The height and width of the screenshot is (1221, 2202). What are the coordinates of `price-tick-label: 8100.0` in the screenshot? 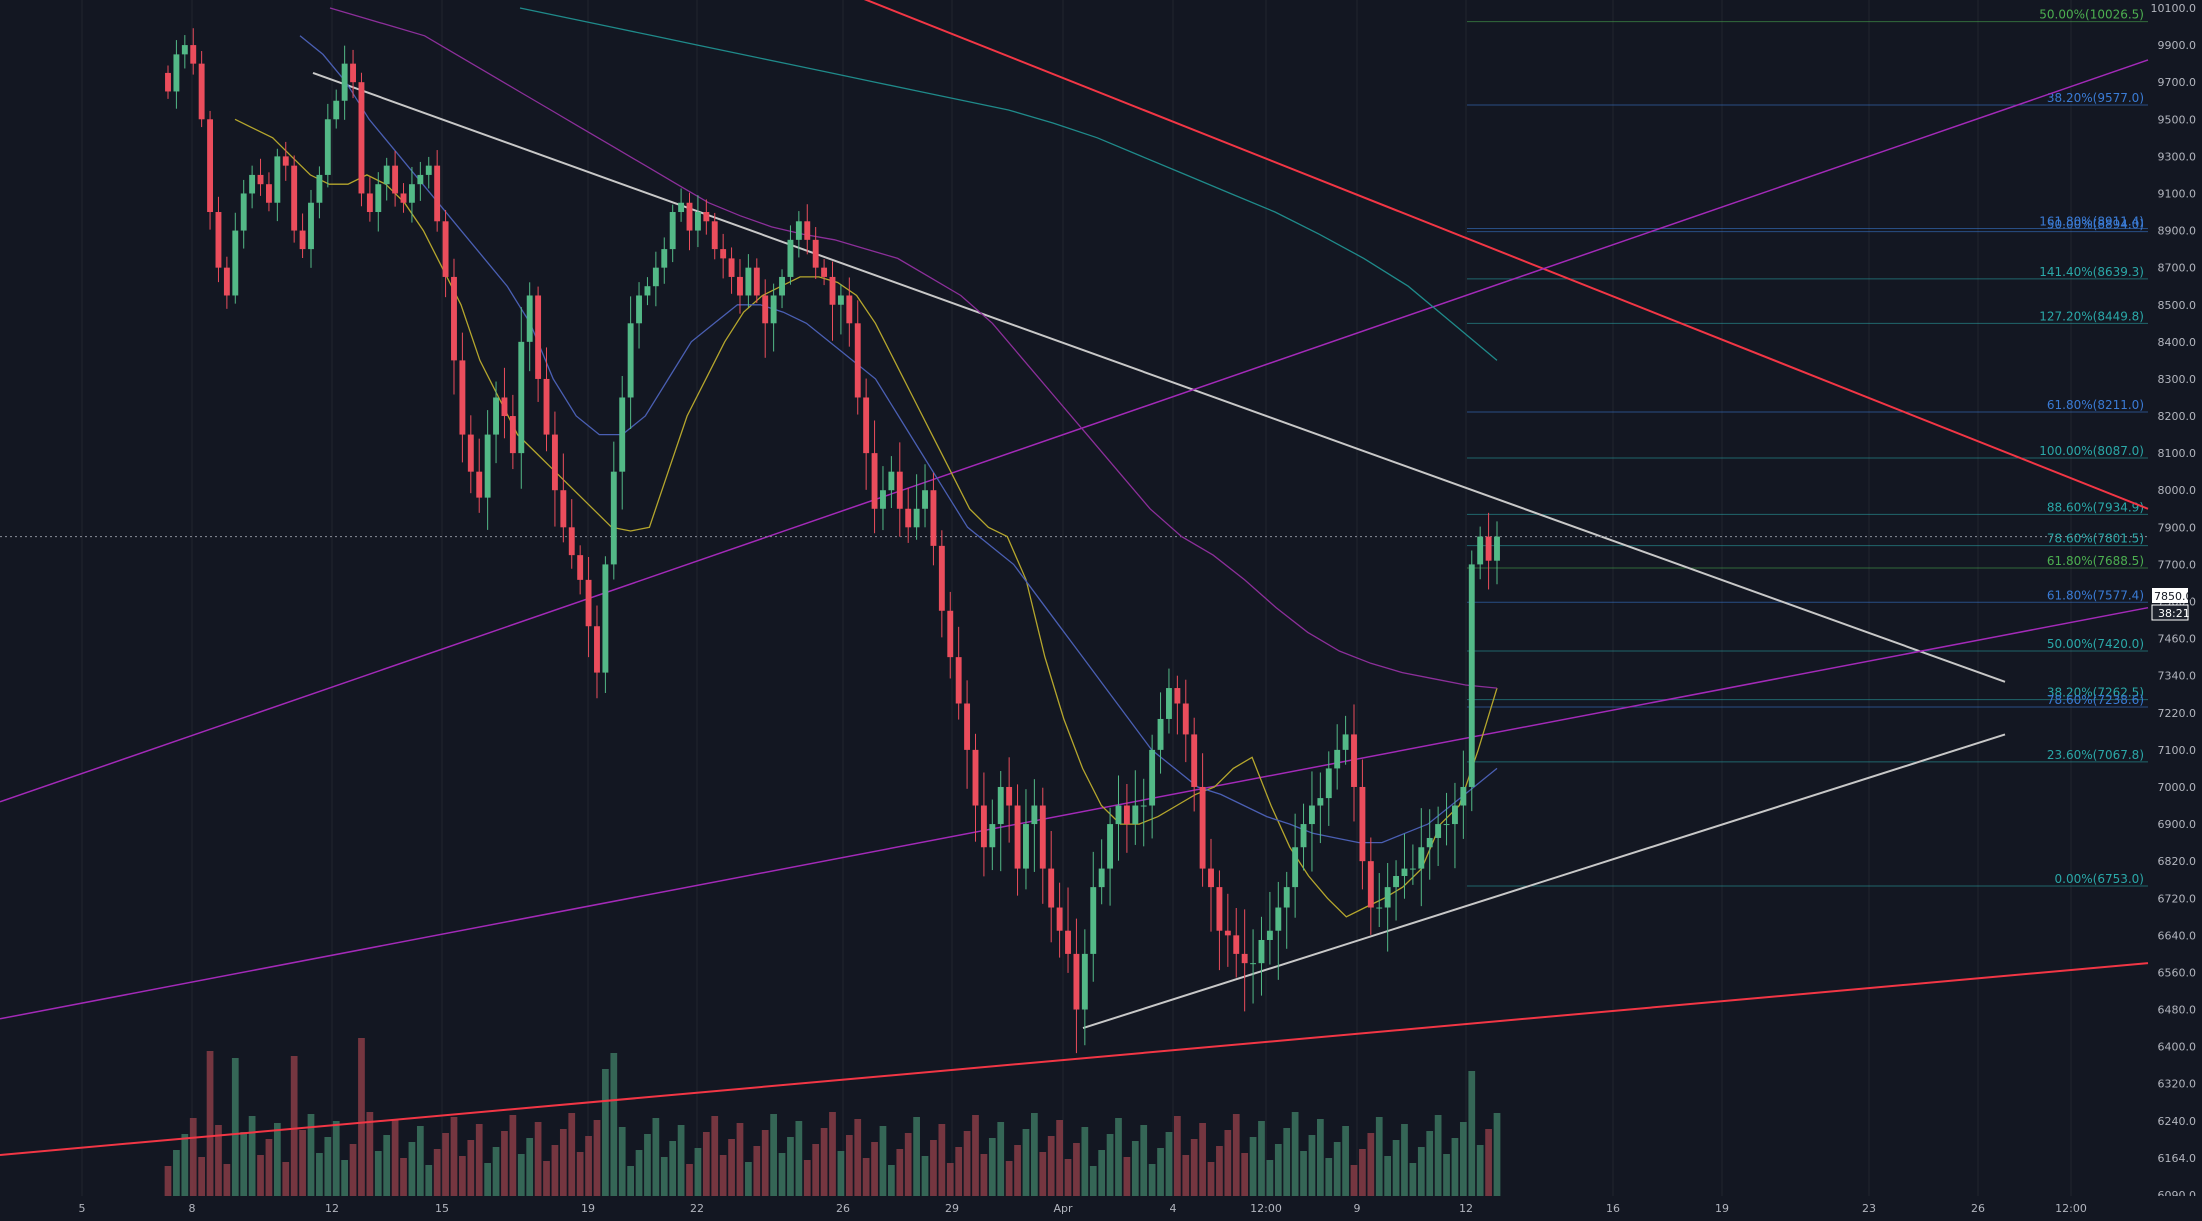 It's located at (2177, 453).